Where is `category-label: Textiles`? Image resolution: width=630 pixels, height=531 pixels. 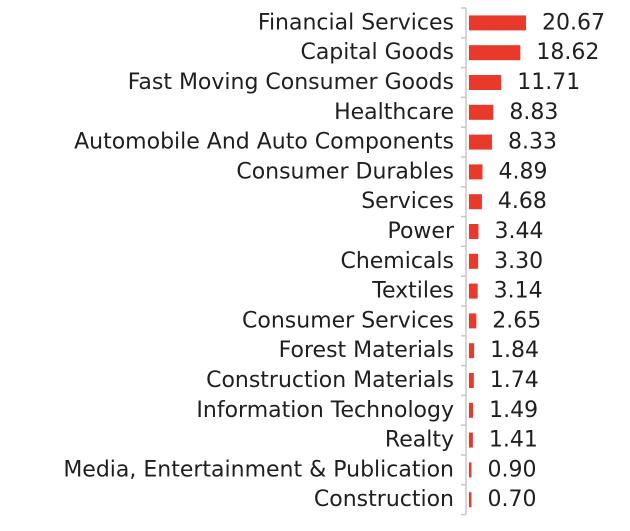
category-label: Textiles is located at coordinates (412, 291).